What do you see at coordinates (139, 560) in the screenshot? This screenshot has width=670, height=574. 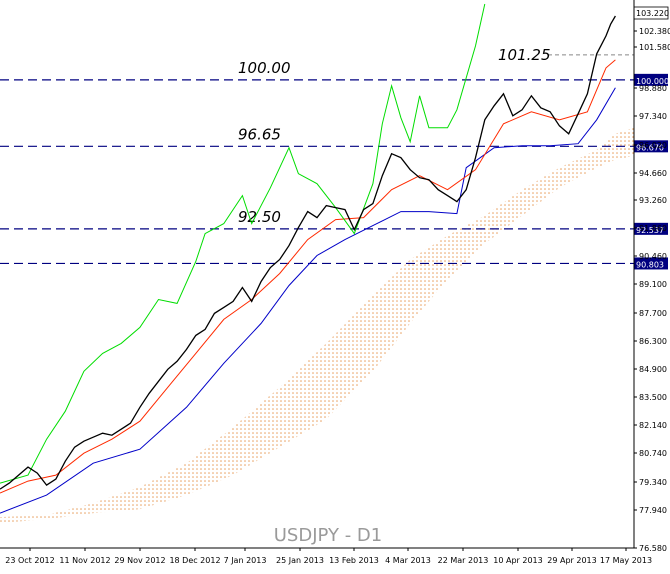 I see `x-tick-label: 29 Nov 2012` at bounding box center [139, 560].